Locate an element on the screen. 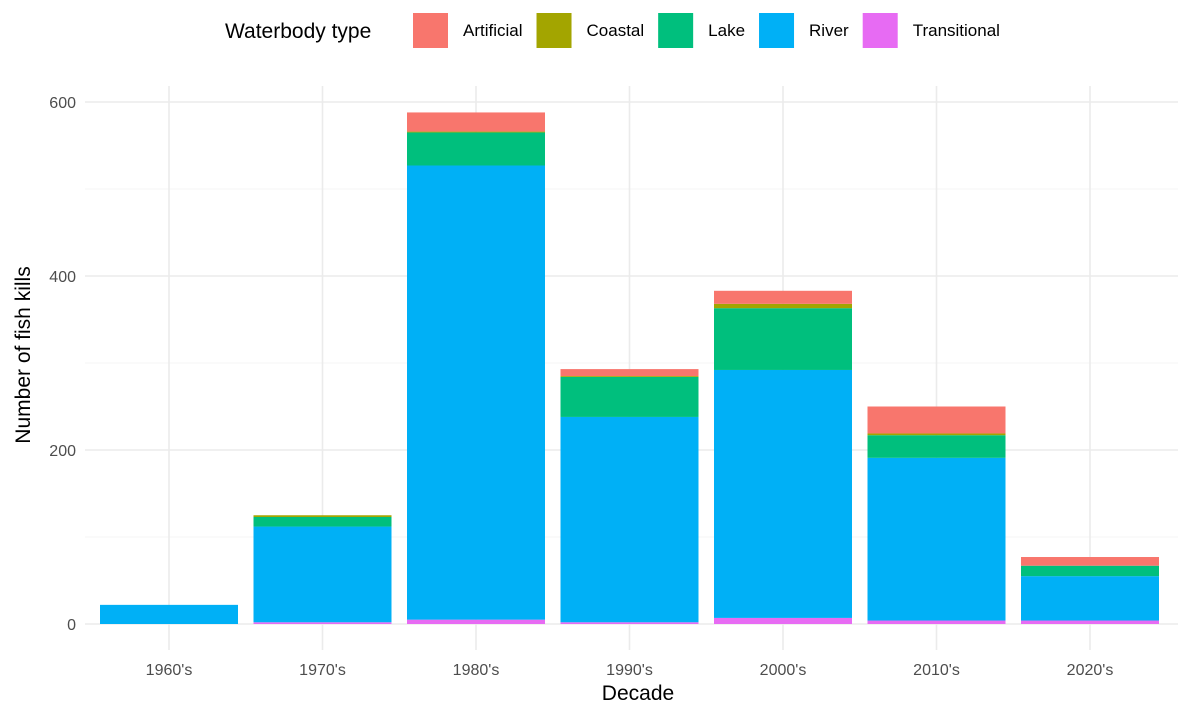  bar-2000-s-coastal is located at coordinates (783, 306).